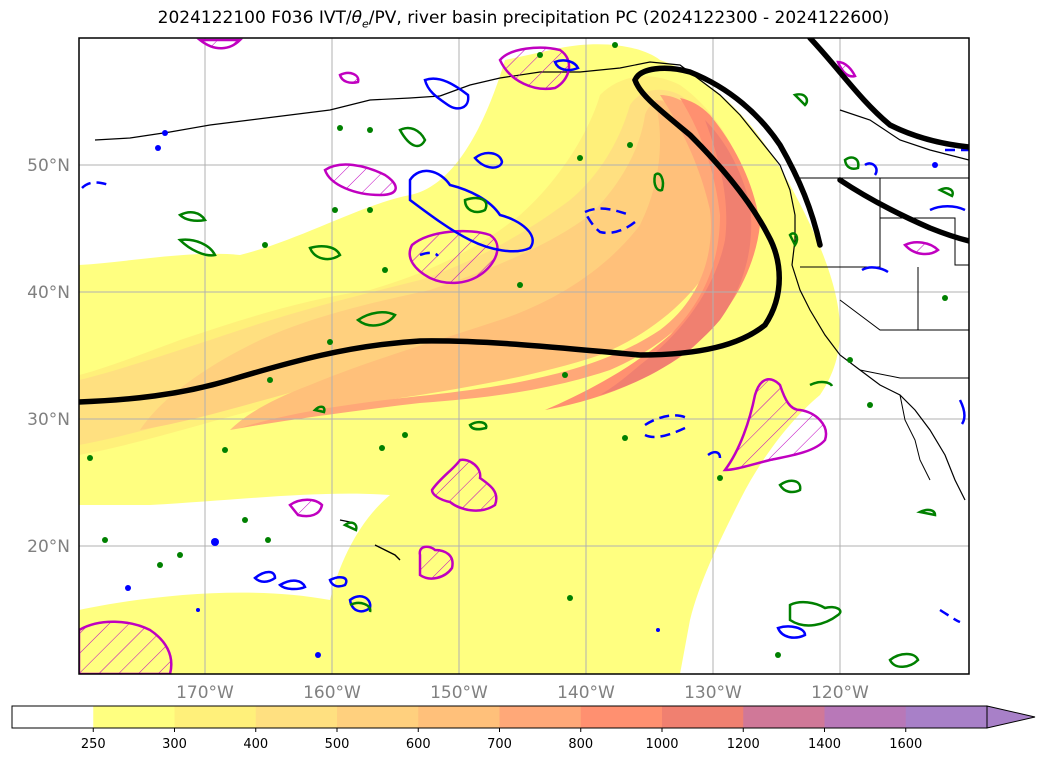  Describe the element at coordinates (713, 693) in the screenshot. I see `lon-label-130w: 130°W` at that location.